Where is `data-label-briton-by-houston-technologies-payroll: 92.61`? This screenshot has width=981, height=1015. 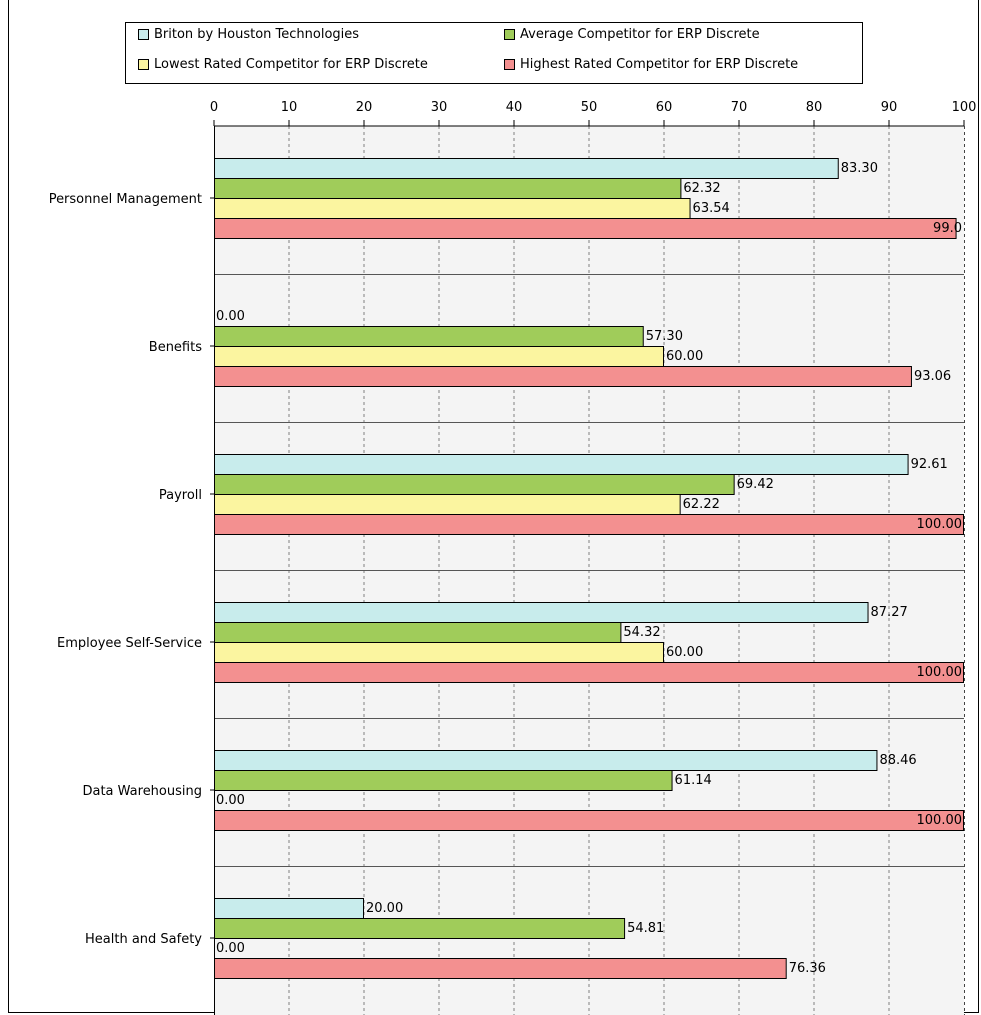
data-label-briton-by-houston-technologies-payroll: 92.61 is located at coordinates (929, 464).